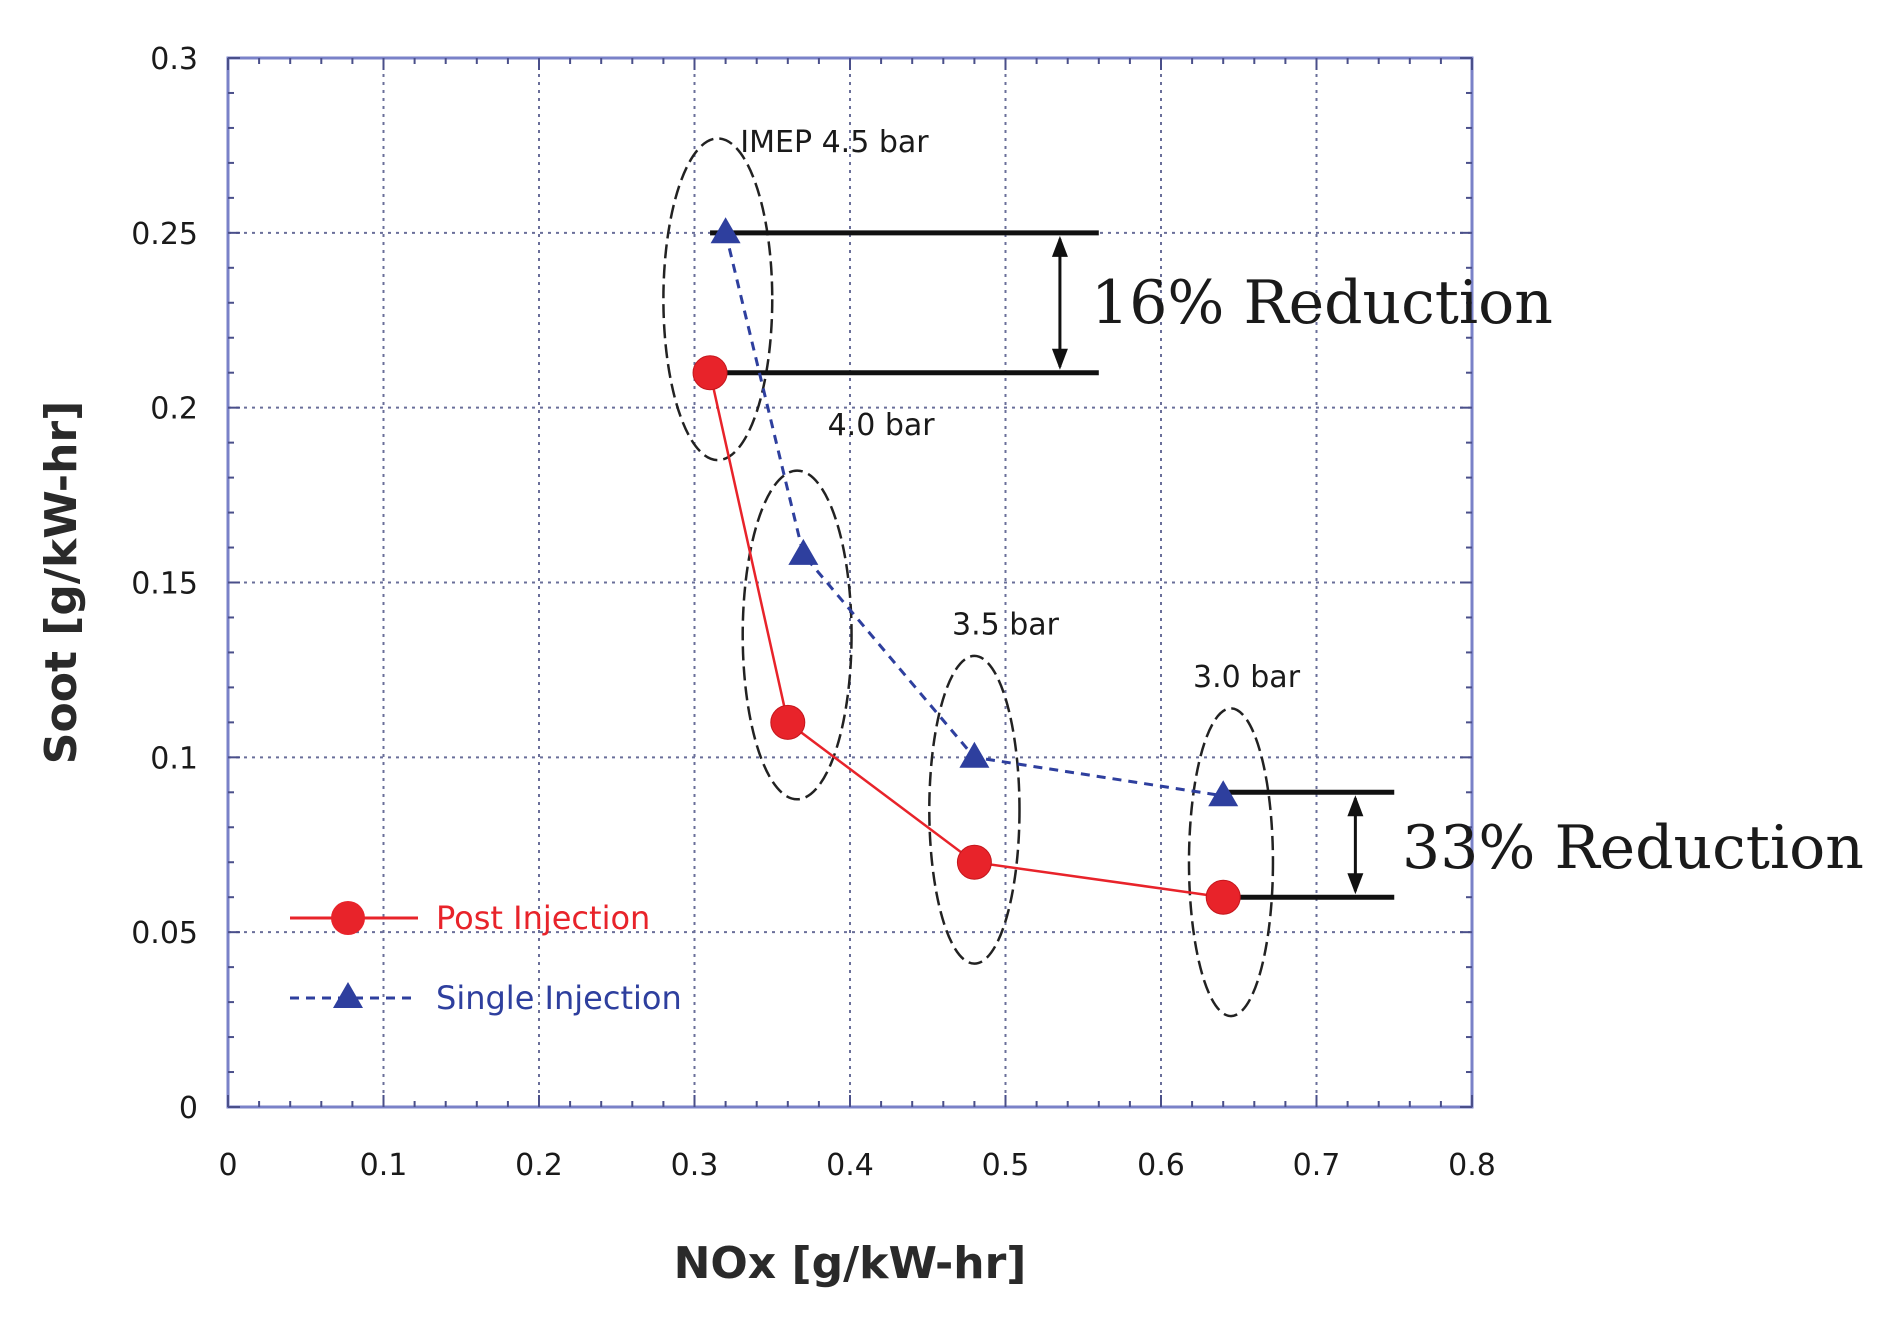 The width and height of the screenshot is (1888, 1323). I want to click on x-tick-label: 0.7, so click(1317, 1165).